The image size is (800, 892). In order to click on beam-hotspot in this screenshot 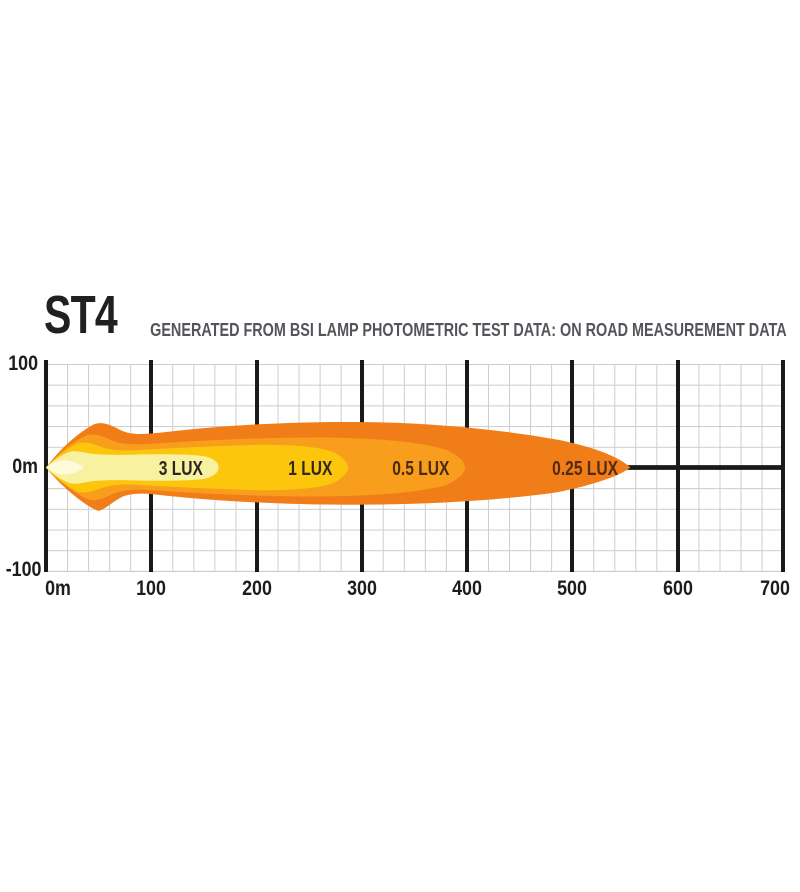, I will do `click(65, 467)`.